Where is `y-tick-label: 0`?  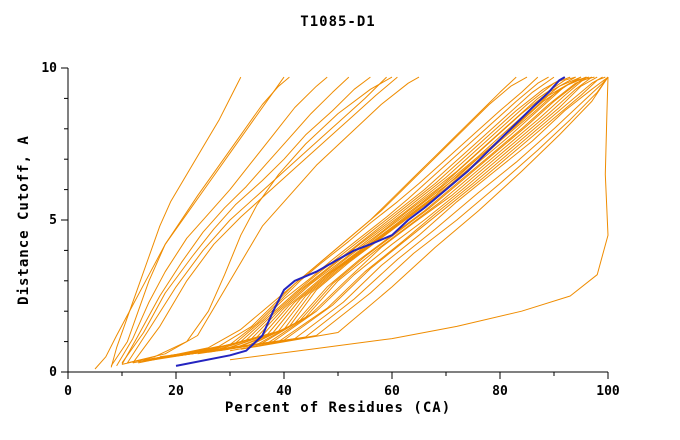 y-tick-label: 0 is located at coordinates (53, 372).